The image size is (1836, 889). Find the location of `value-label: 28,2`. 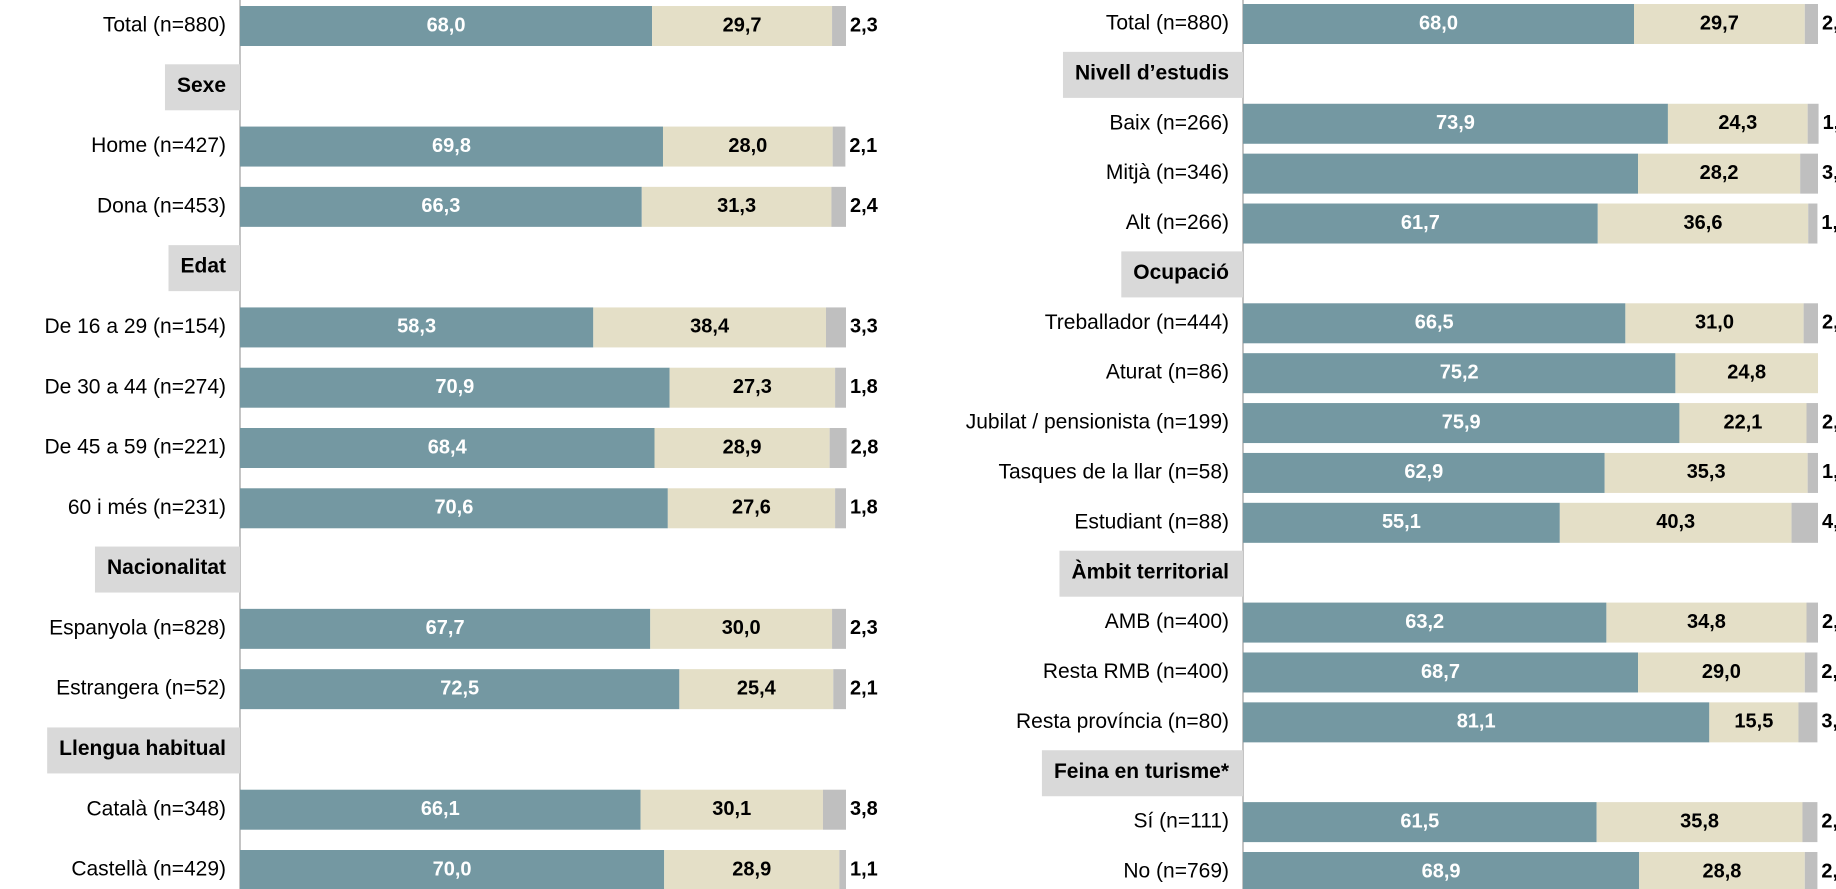

value-label: 28,2 is located at coordinates (1719, 173).